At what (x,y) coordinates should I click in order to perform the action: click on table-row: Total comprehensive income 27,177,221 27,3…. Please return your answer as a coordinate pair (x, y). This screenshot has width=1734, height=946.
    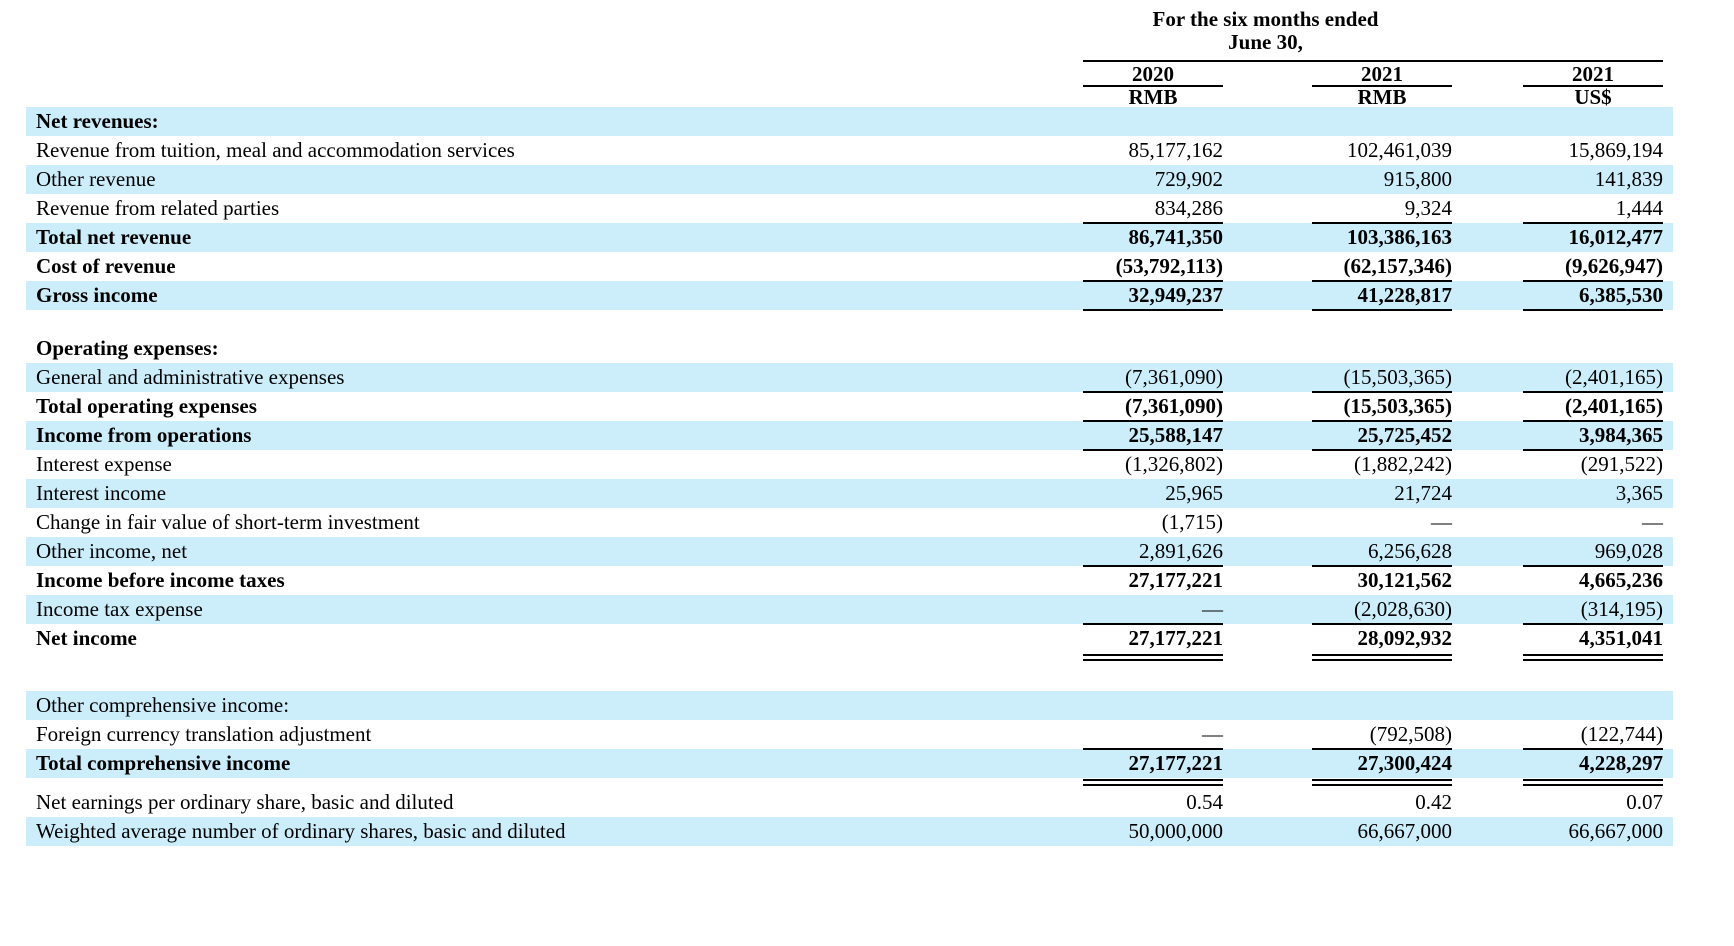
    Looking at the image, I should click on (849, 767).